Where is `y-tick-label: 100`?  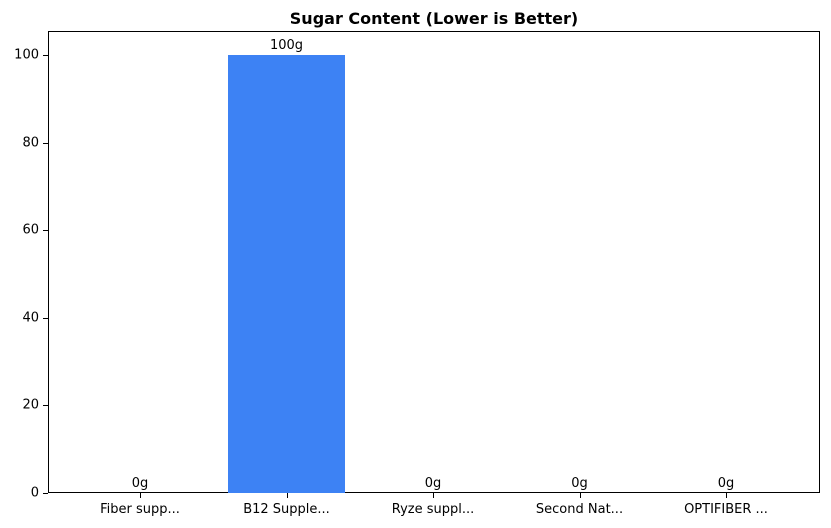 y-tick-label: 100 is located at coordinates (26, 55).